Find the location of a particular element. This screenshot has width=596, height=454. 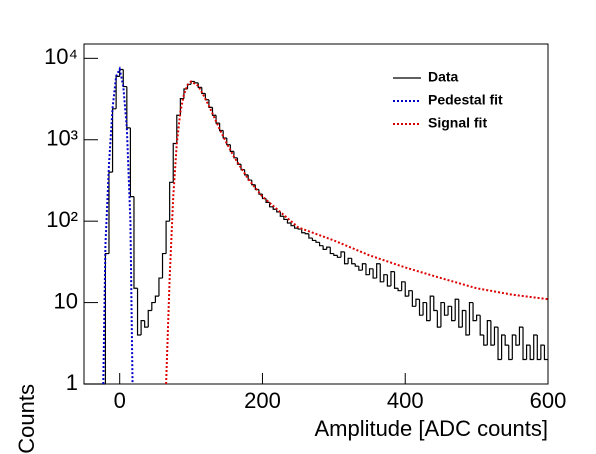

x-tick-label: 200 is located at coordinates (262, 400).